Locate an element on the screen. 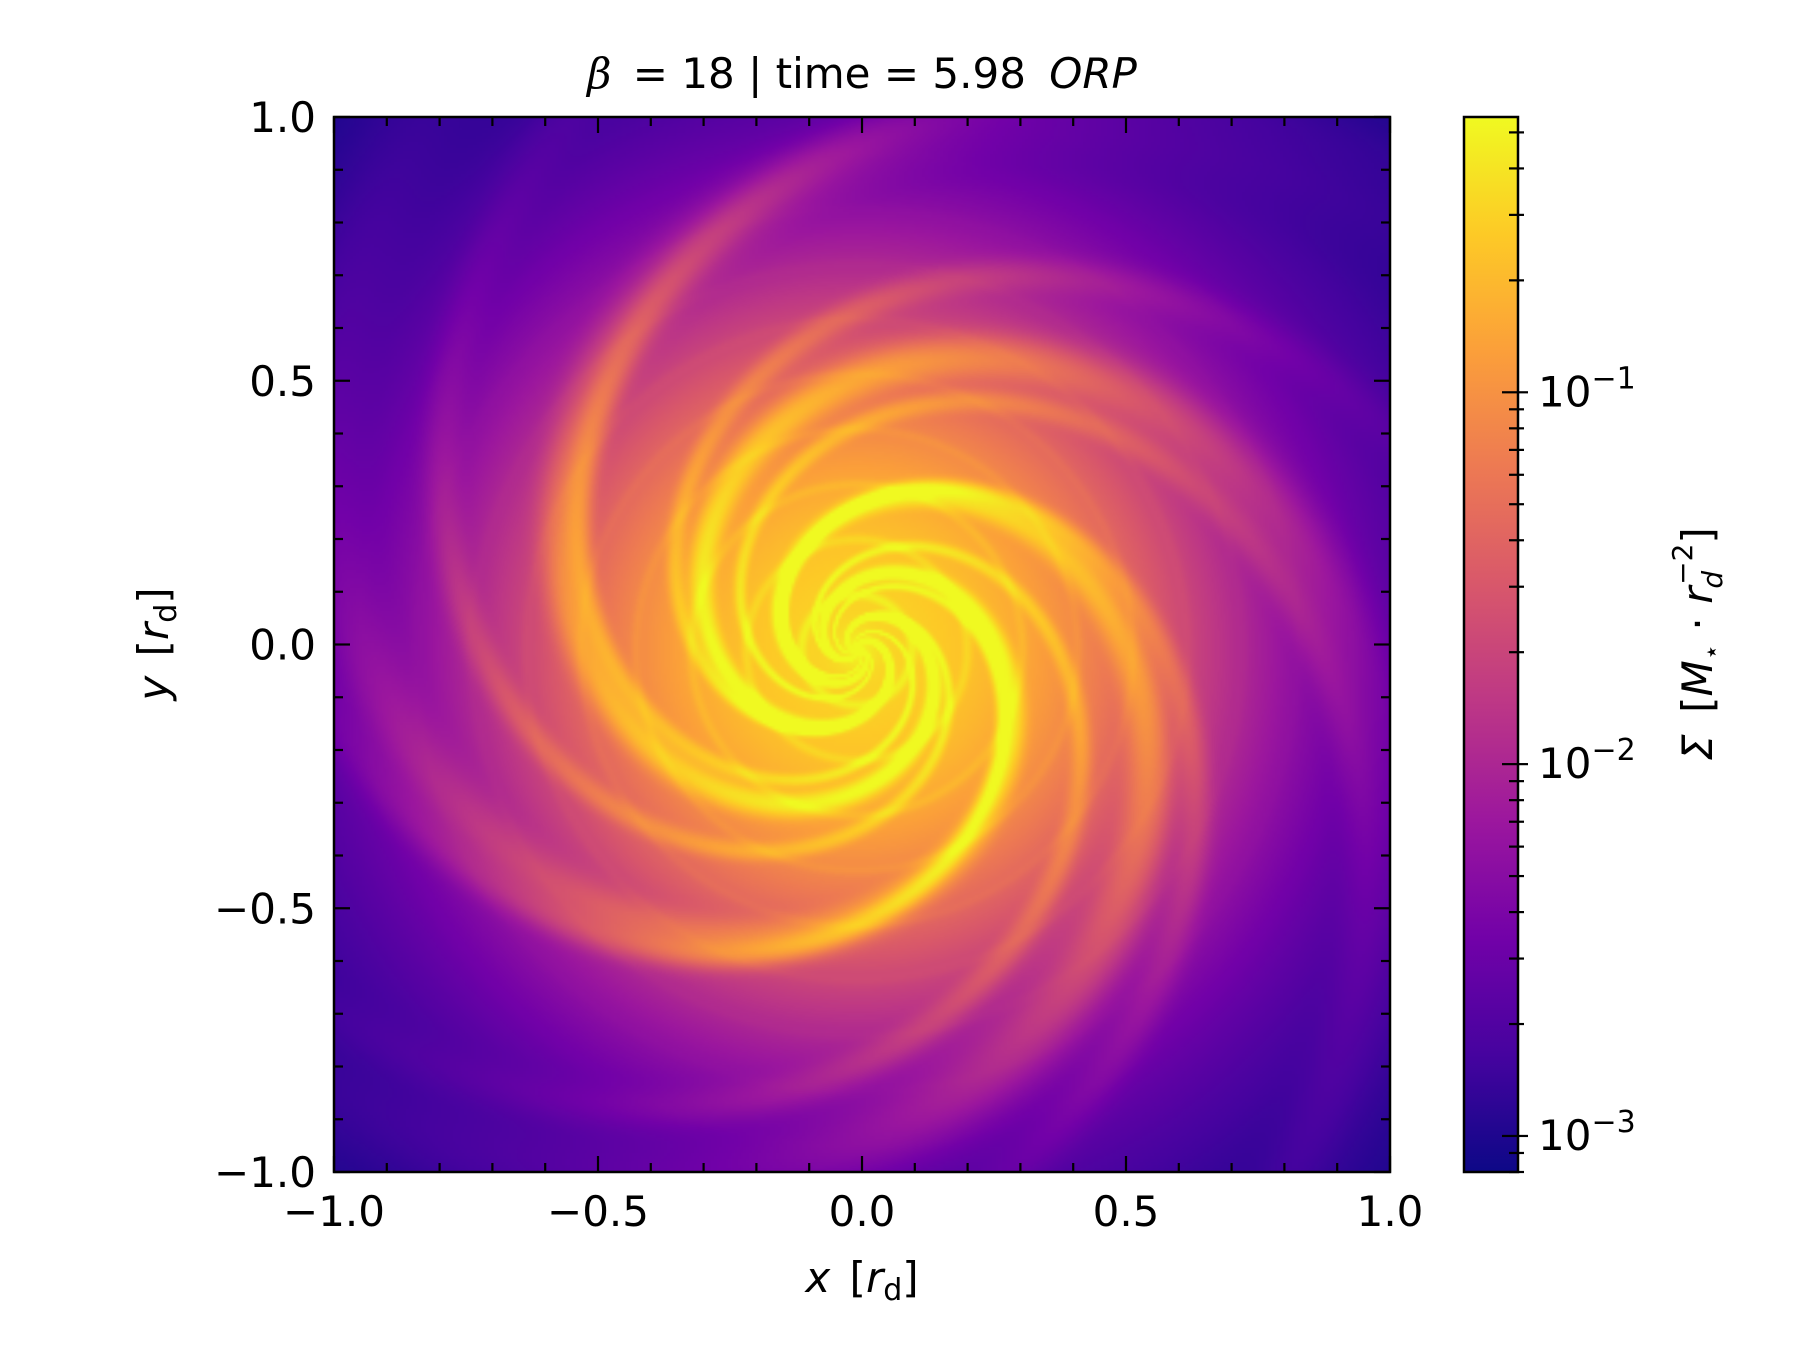 This screenshot has width=1800, height=1354. y-axis-label: y [rd] is located at coordinates (156, 644).